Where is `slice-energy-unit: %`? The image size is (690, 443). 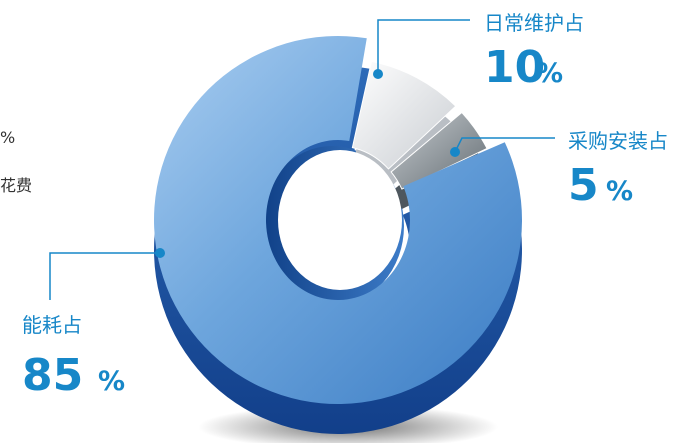
slice-energy-unit: % is located at coordinates (111, 381).